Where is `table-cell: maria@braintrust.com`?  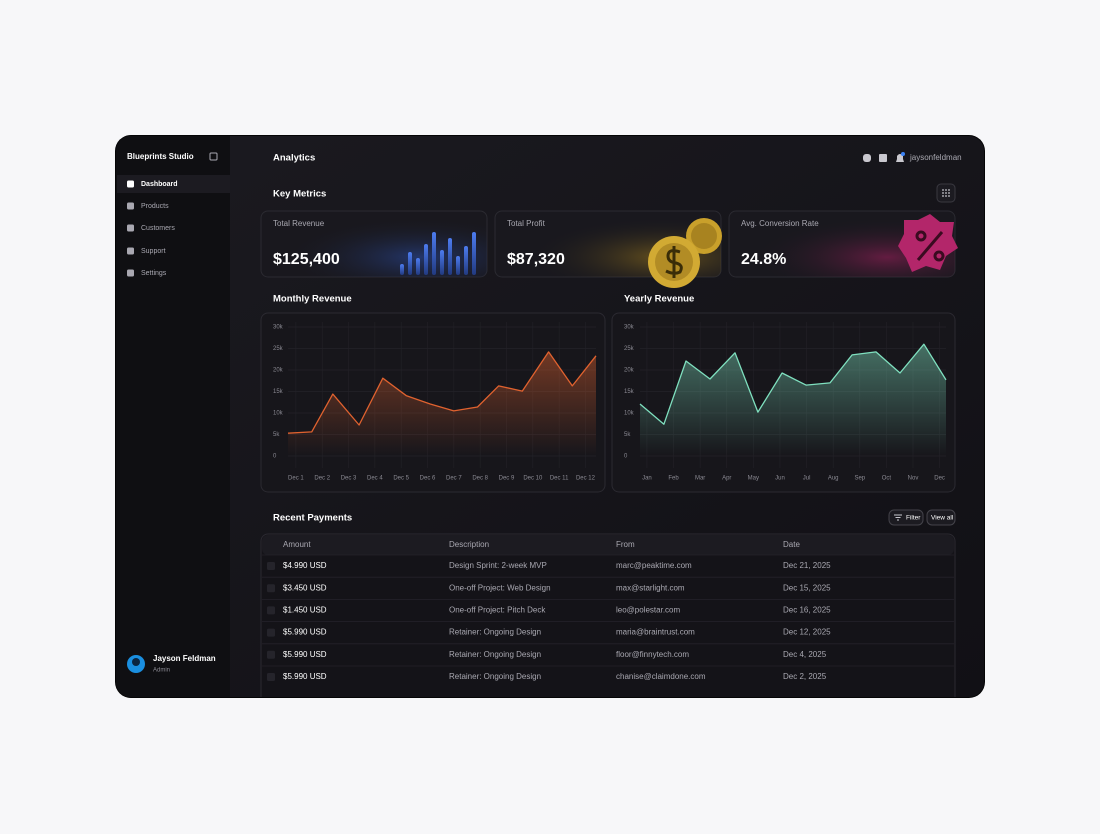 table-cell: maria@braintrust.com is located at coordinates (655, 632).